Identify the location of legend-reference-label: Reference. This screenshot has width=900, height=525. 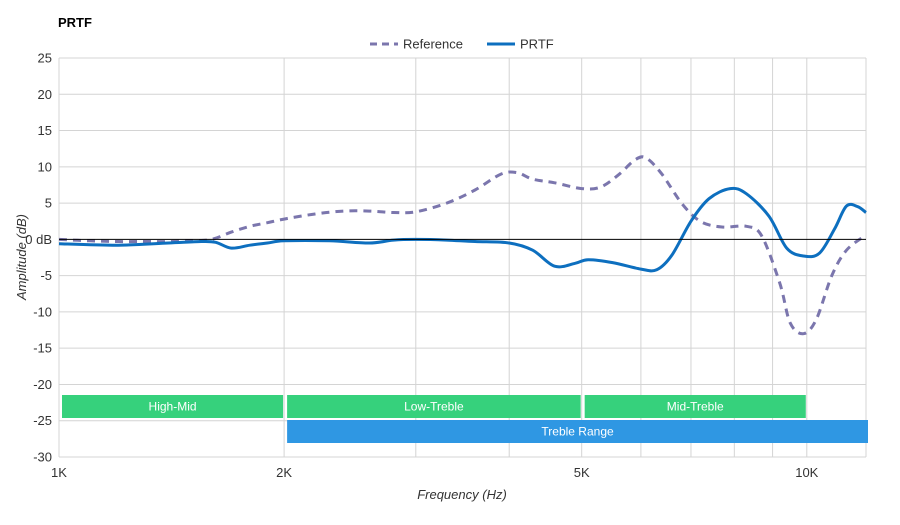
(433, 44).